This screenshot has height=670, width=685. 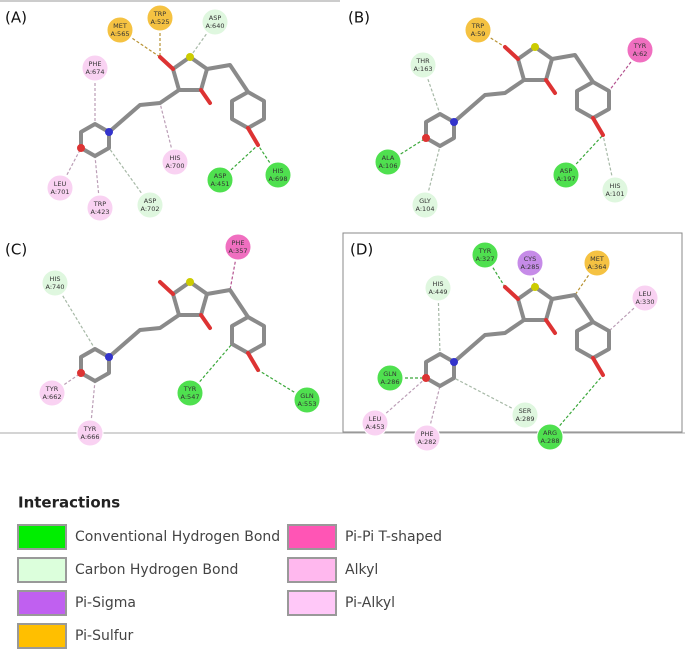 What do you see at coordinates (550, 441) in the screenshot?
I see `residue-id: A:288` at bounding box center [550, 441].